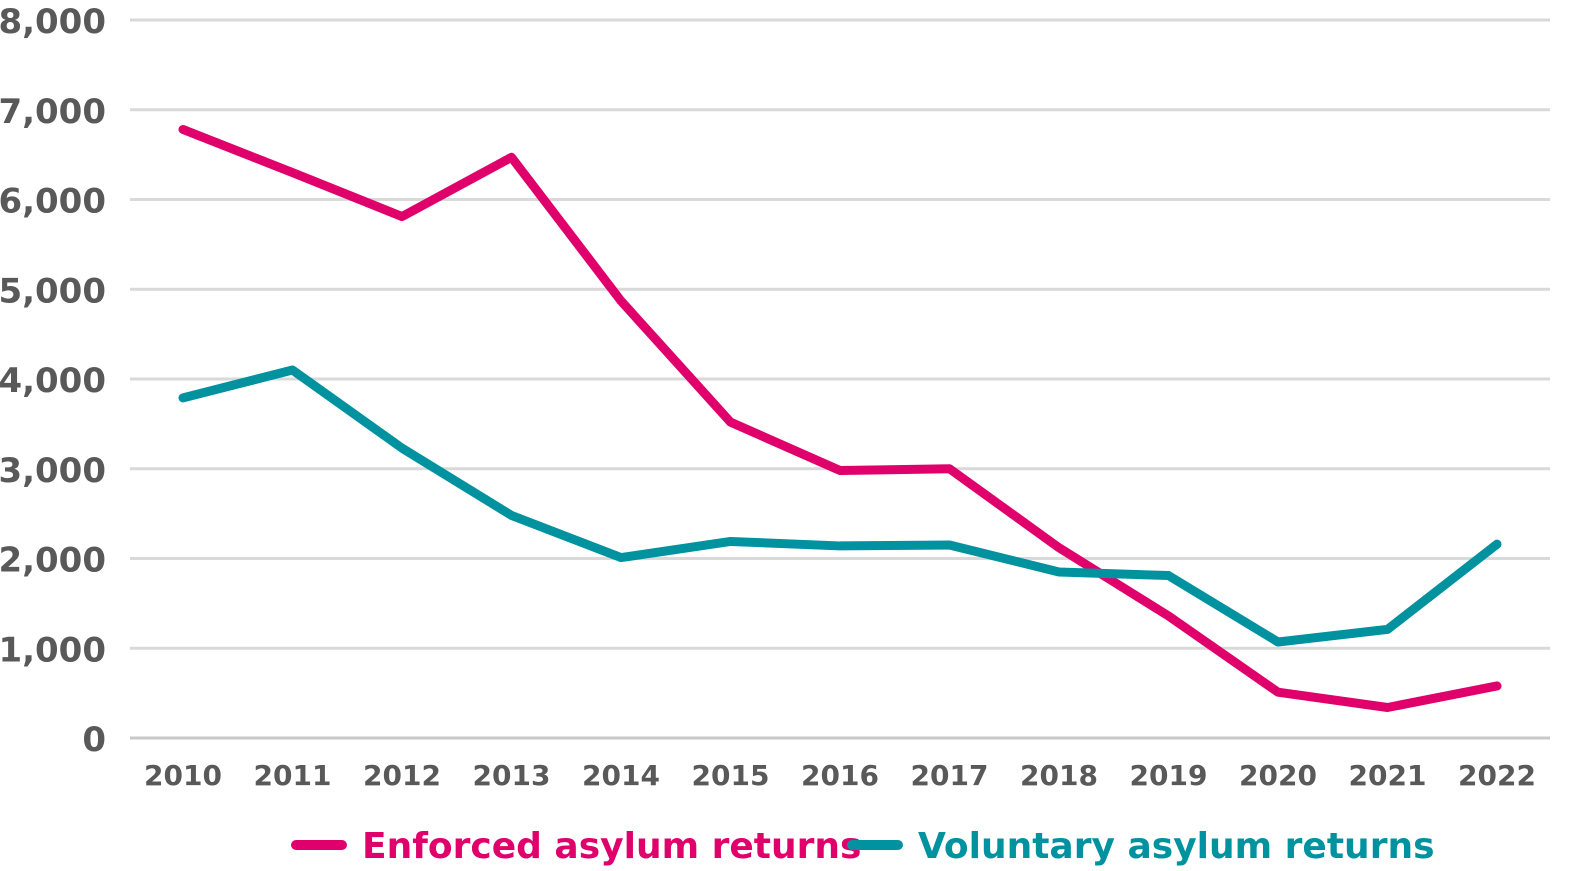 The image size is (1573, 871). Describe the element at coordinates (53, 561) in the screenshot. I see `y-tick-label: 2,000` at that location.